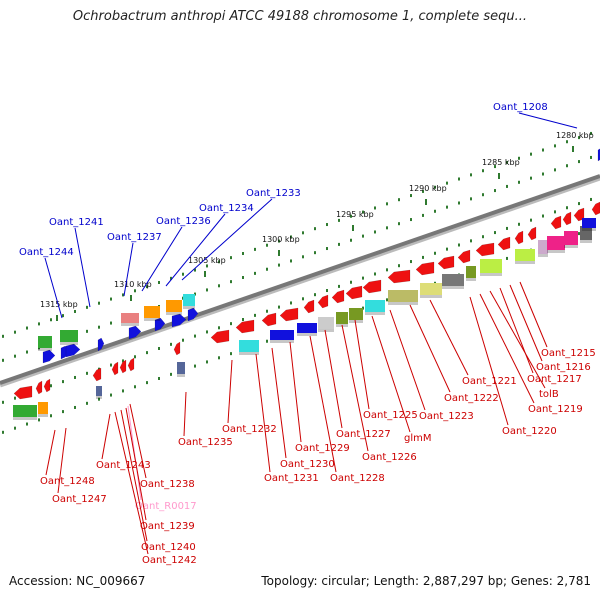  I want to click on rna-gene-label: Oant_R0017, so click(166, 506).